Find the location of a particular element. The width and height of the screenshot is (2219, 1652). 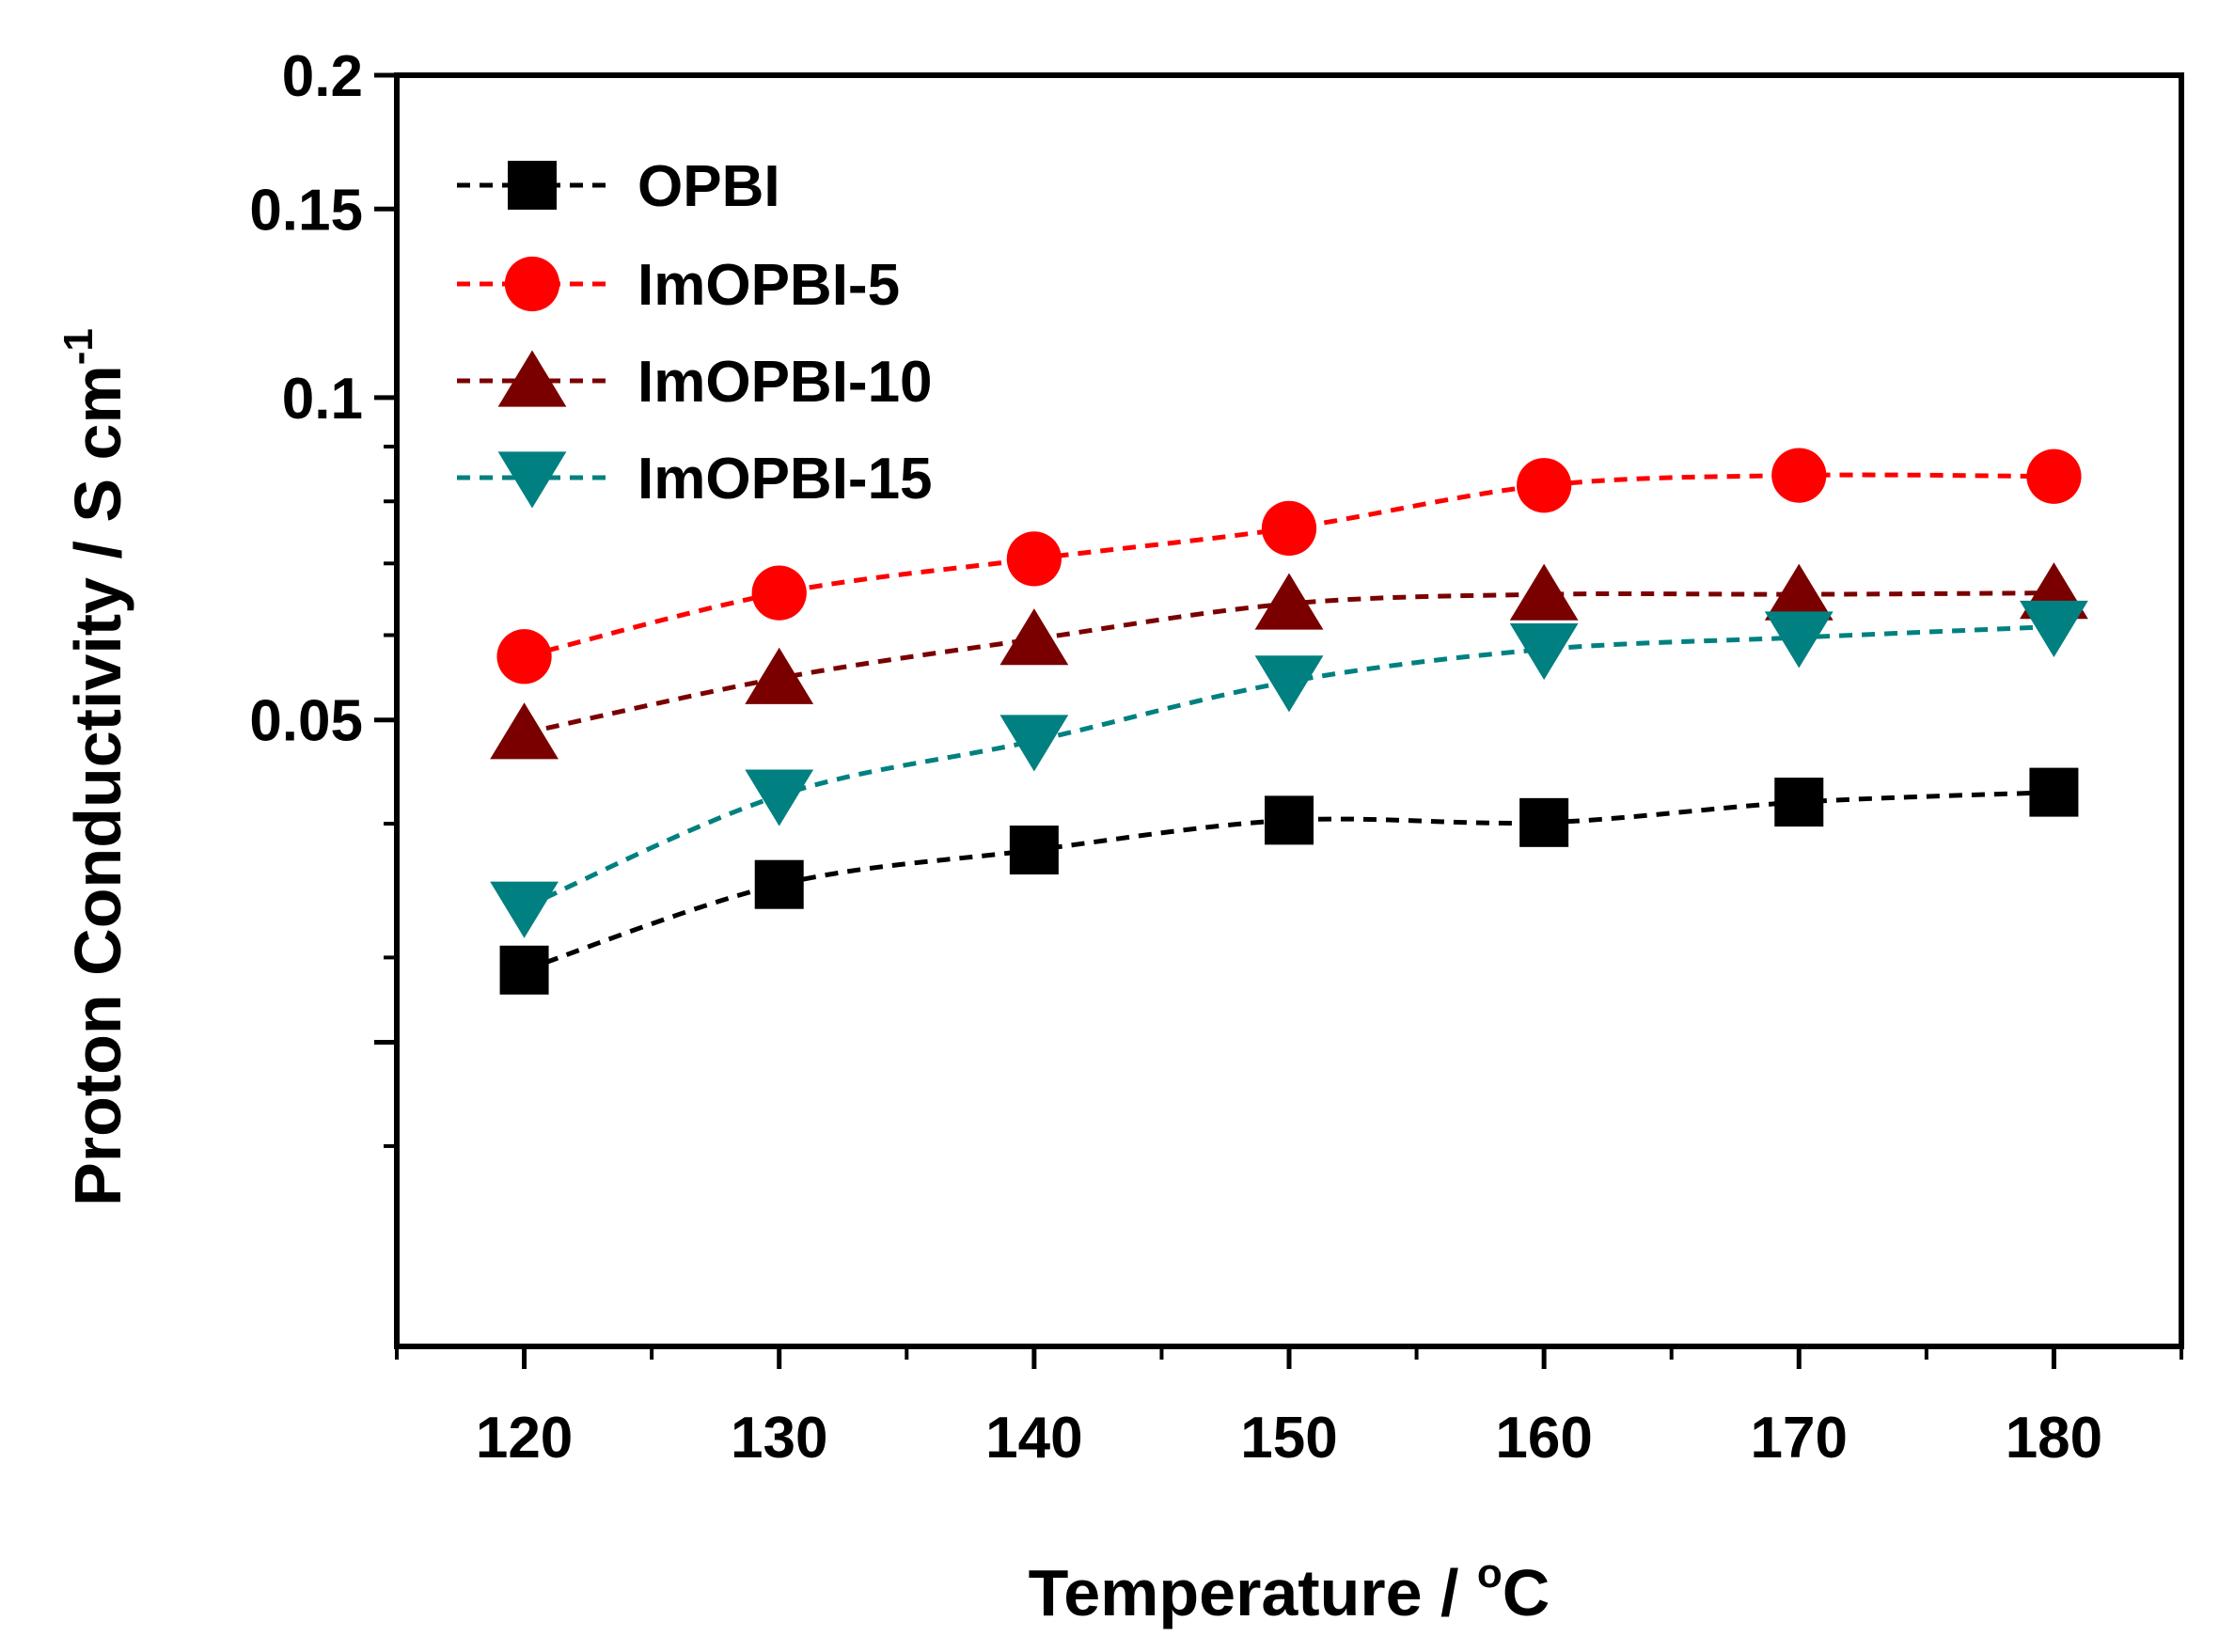

series-OPBI is located at coordinates (1289, 881).